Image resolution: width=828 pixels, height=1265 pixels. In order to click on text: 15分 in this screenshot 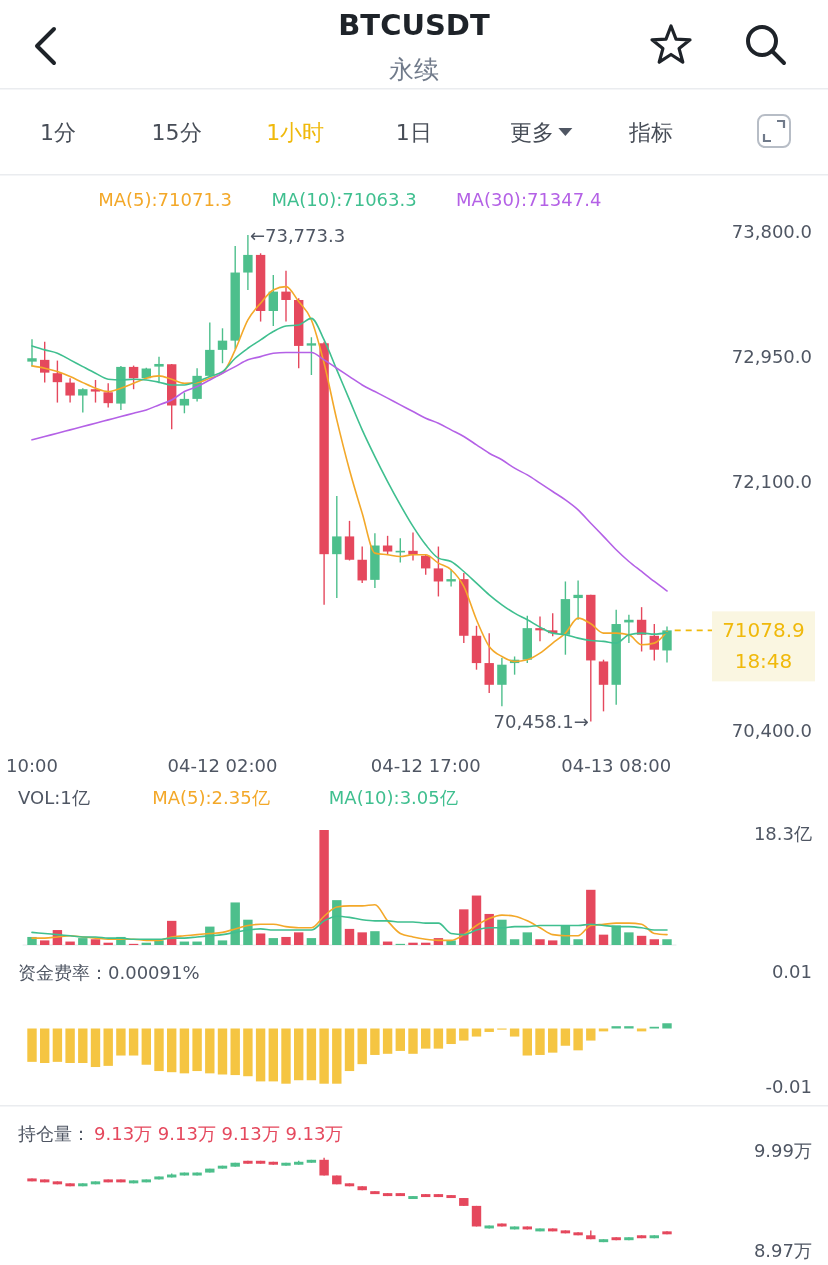, I will do `click(176, 132)`.